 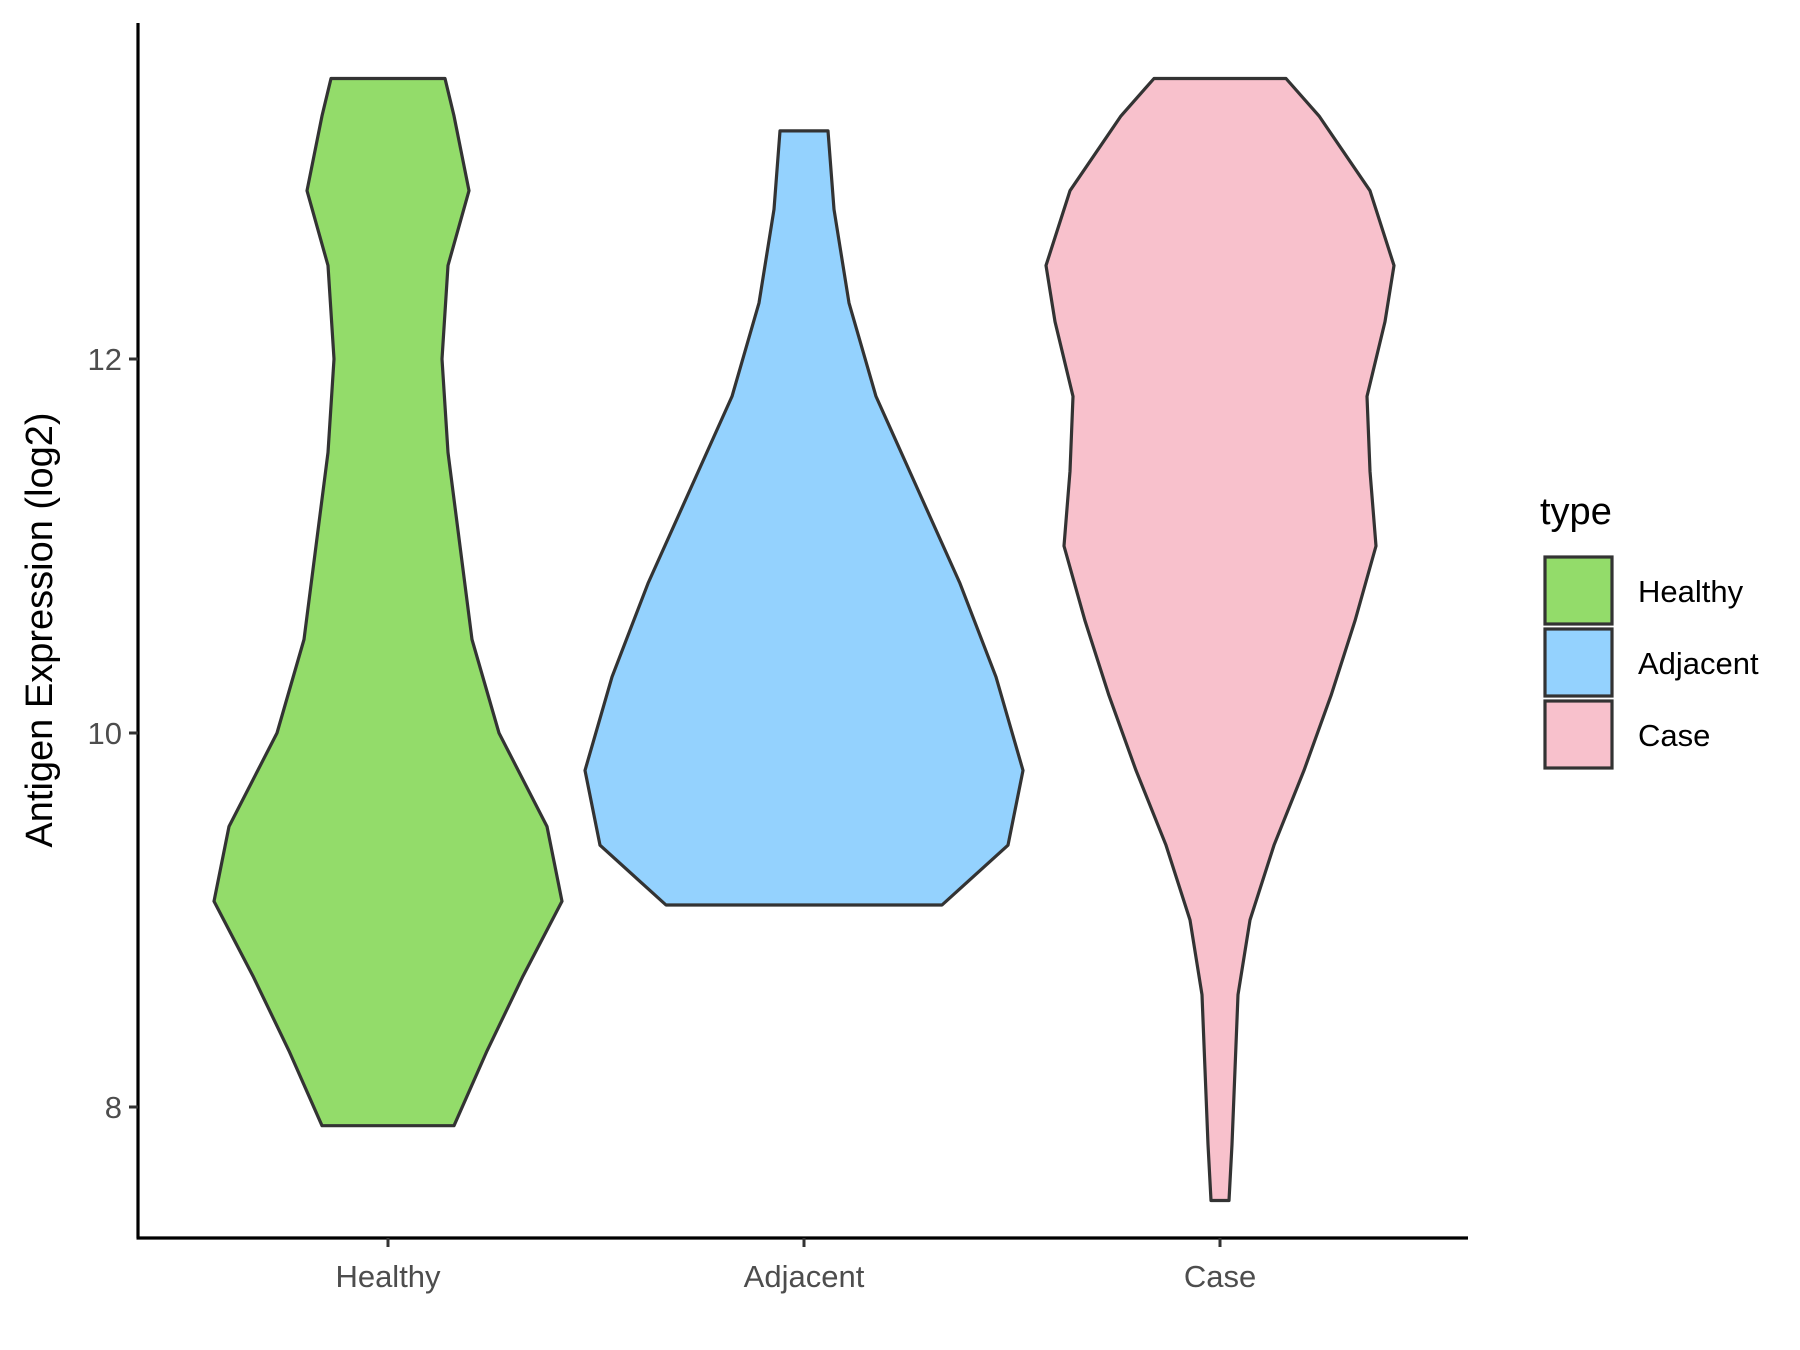 I want to click on y-ticks: 8 10 12, so click(x=113, y=733).